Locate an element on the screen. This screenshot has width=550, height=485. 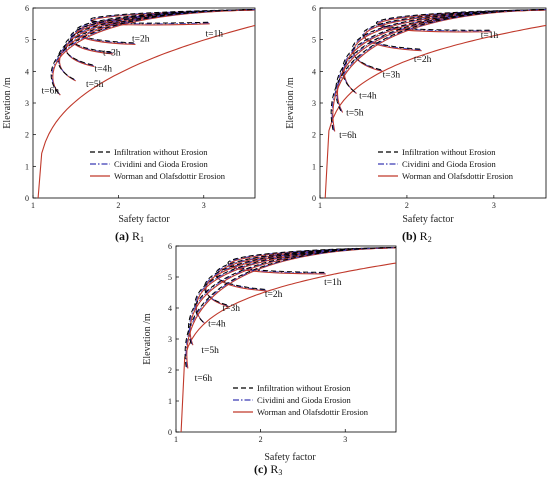
curves is located at coordinates (288, 339).